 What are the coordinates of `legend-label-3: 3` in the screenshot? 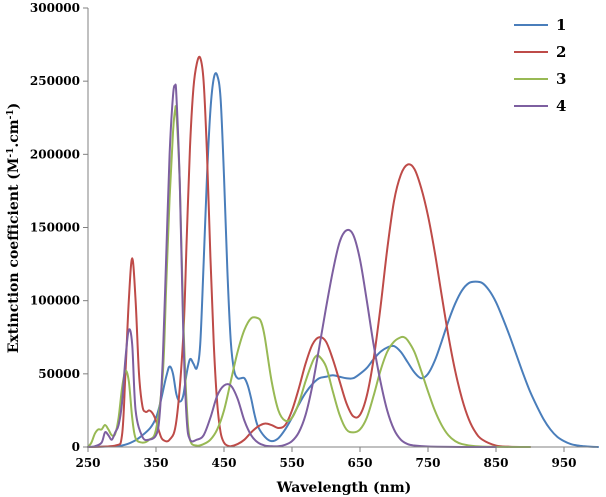 It's located at (561, 79).